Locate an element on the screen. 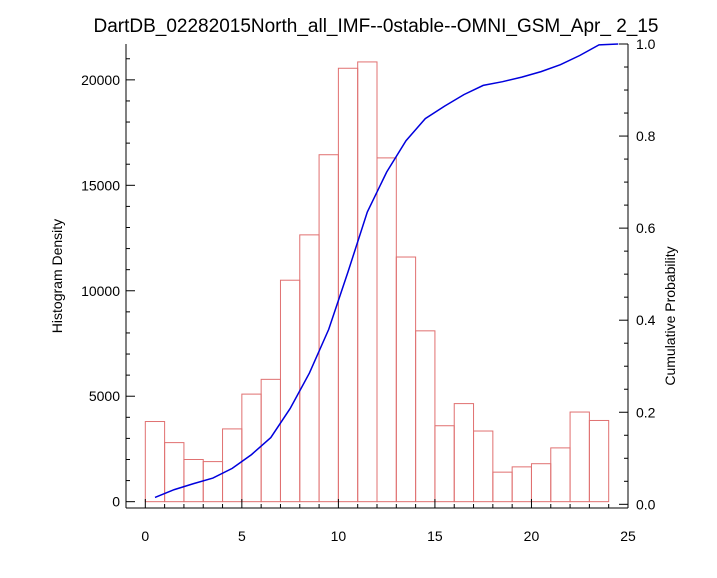  y-tick-label: 5000 is located at coordinates (104, 396).